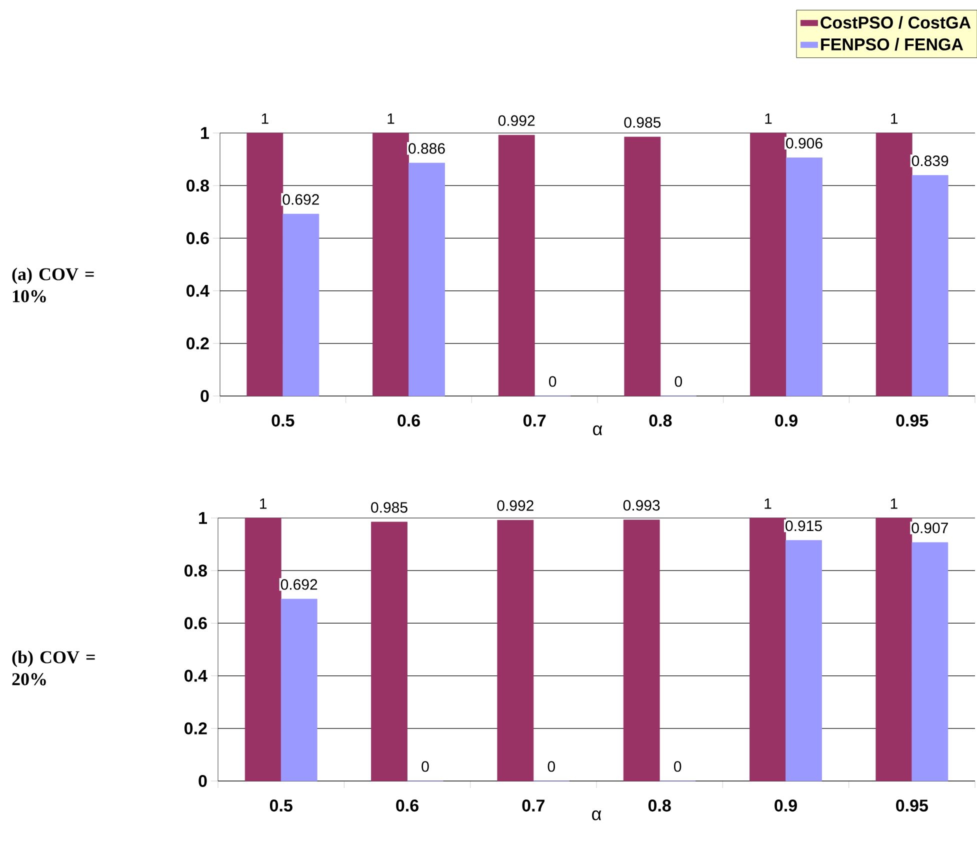 The image size is (977, 855). Describe the element at coordinates (53, 668) in the screenshot. I see `y-axis-title: (b) COV = 20%` at that location.